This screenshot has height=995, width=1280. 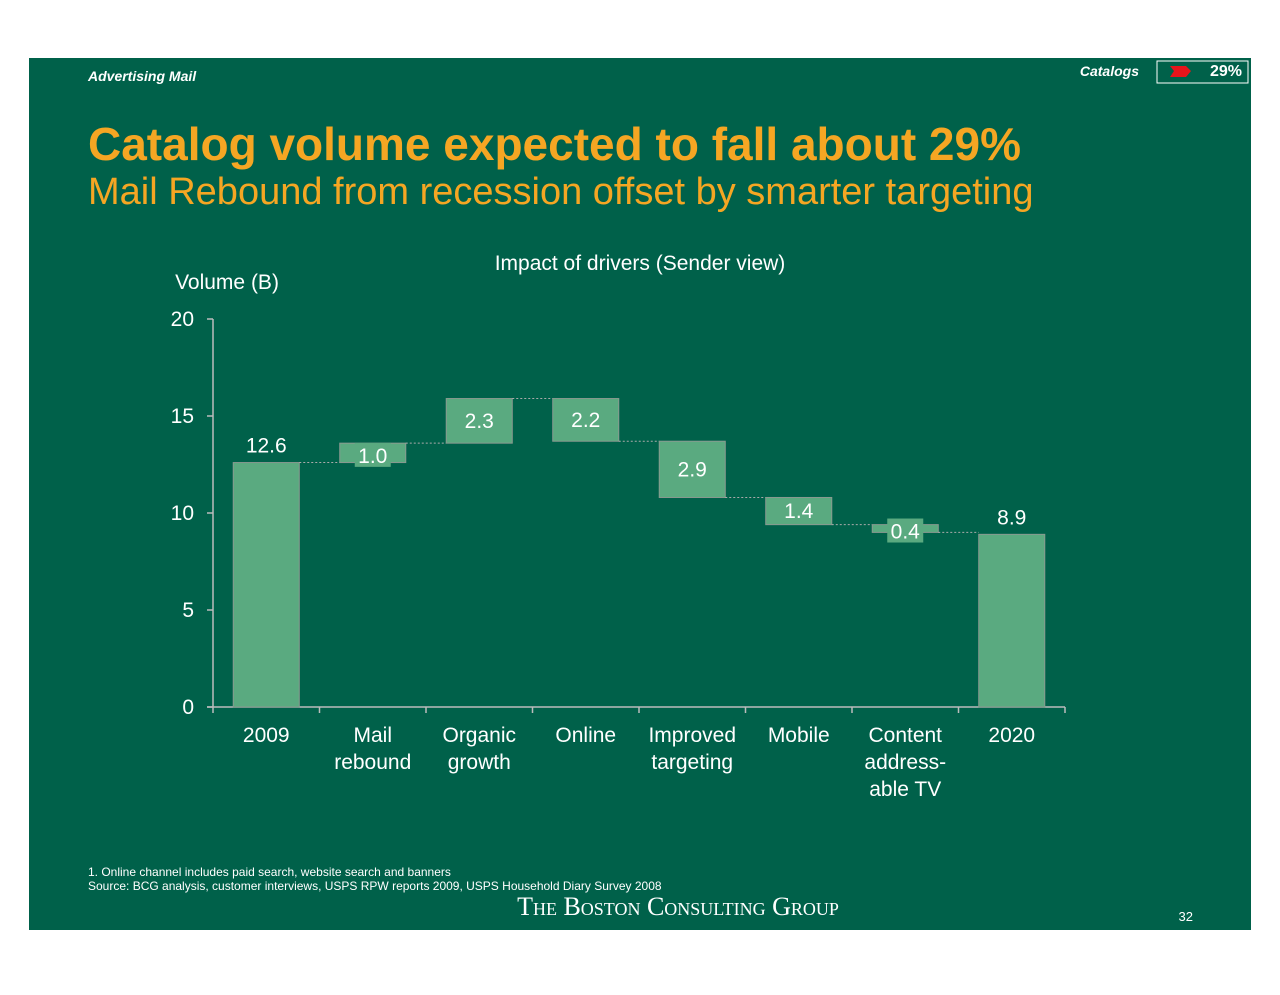 What do you see at coordinates (1011, 517) in the screenshot?
I see `value-label: 8.9` at bounding box center [1011, 517].